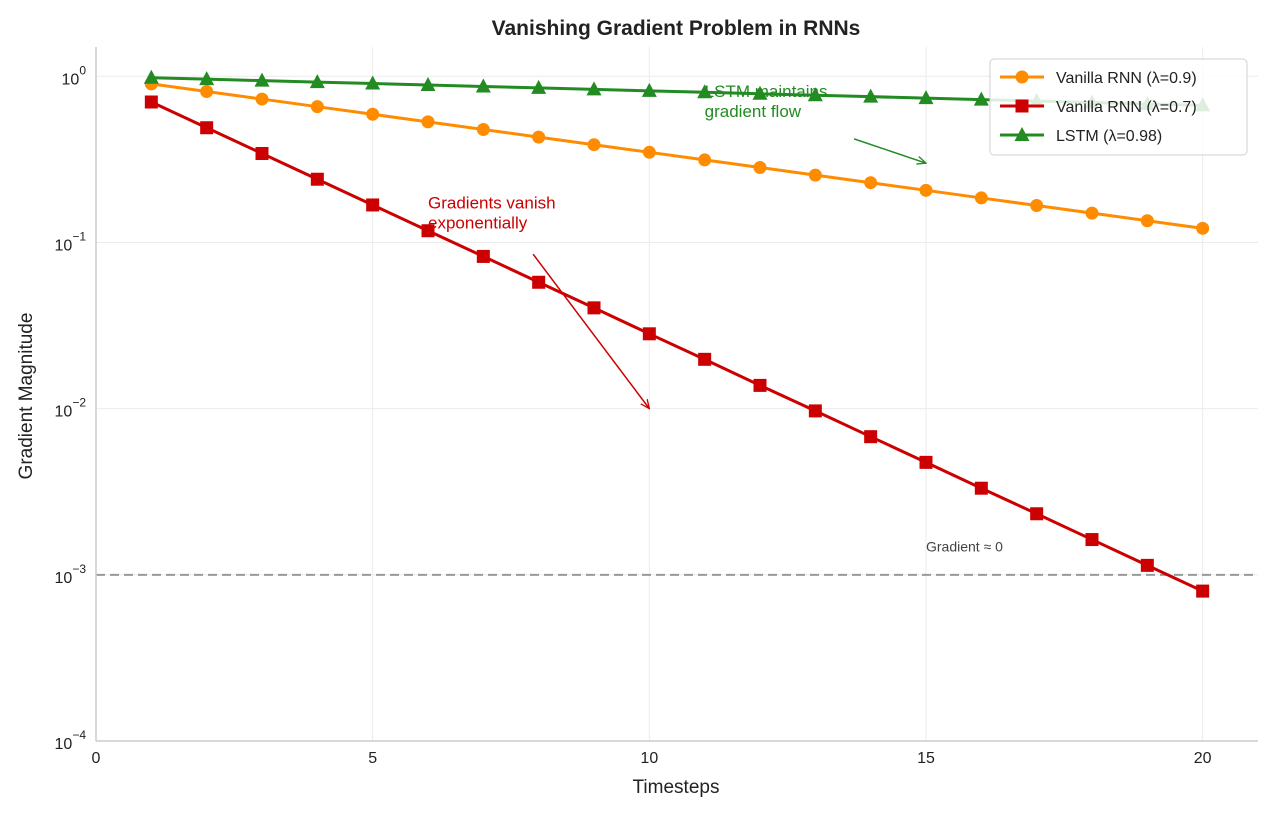 The height and width of the screenshot is (815, 1274). Describe the element at coordinates (71, 241) in the screenshot. I see `y-tick-label: 10⁻¹` at that location.